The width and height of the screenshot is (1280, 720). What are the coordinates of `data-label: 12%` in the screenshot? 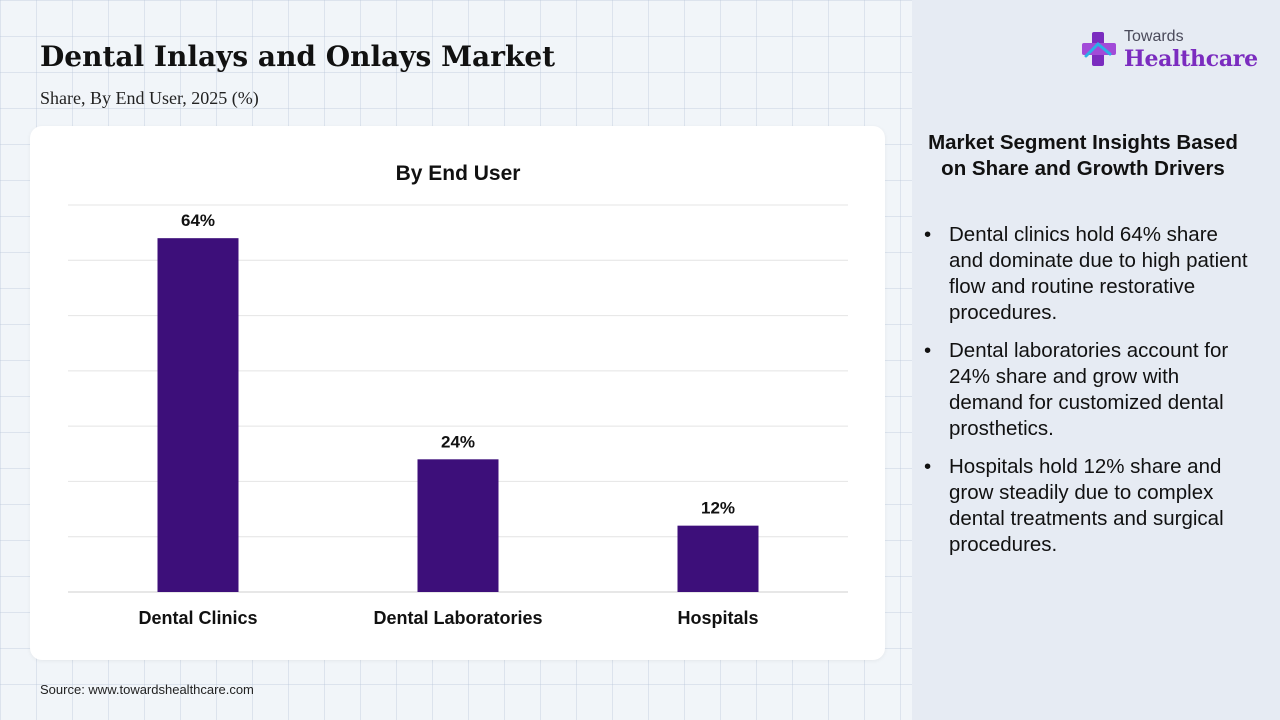 It's located at (718, 508).